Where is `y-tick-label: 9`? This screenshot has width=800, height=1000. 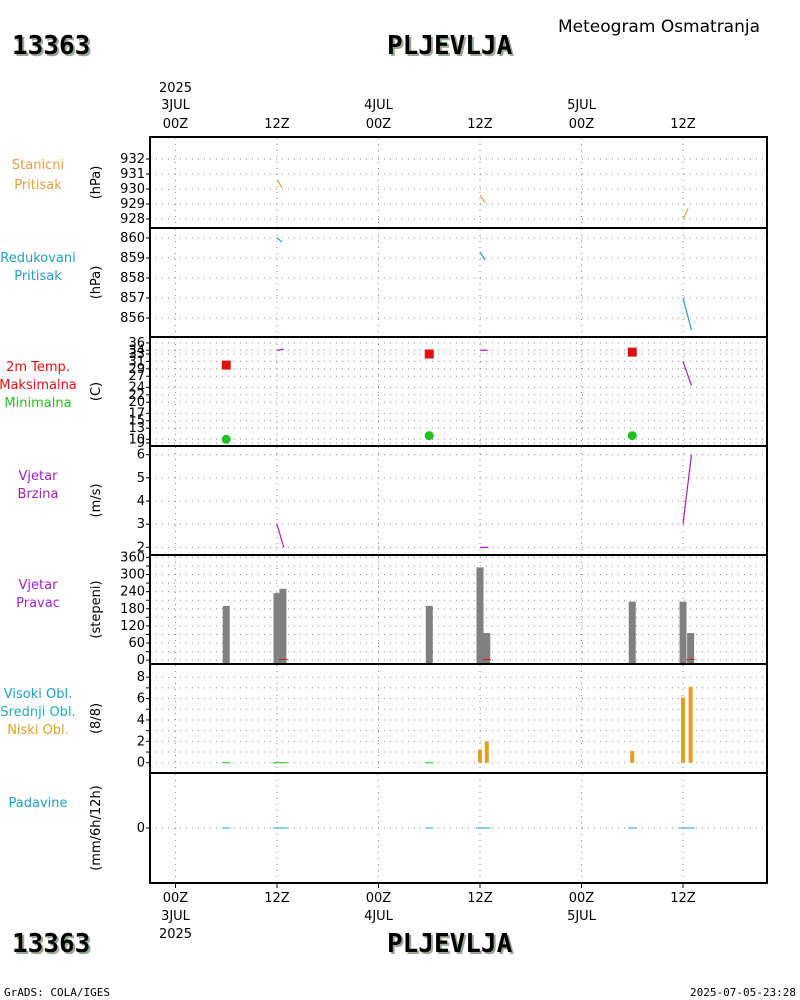 y-tick-label: 9 is located at coordinates (141, 443).